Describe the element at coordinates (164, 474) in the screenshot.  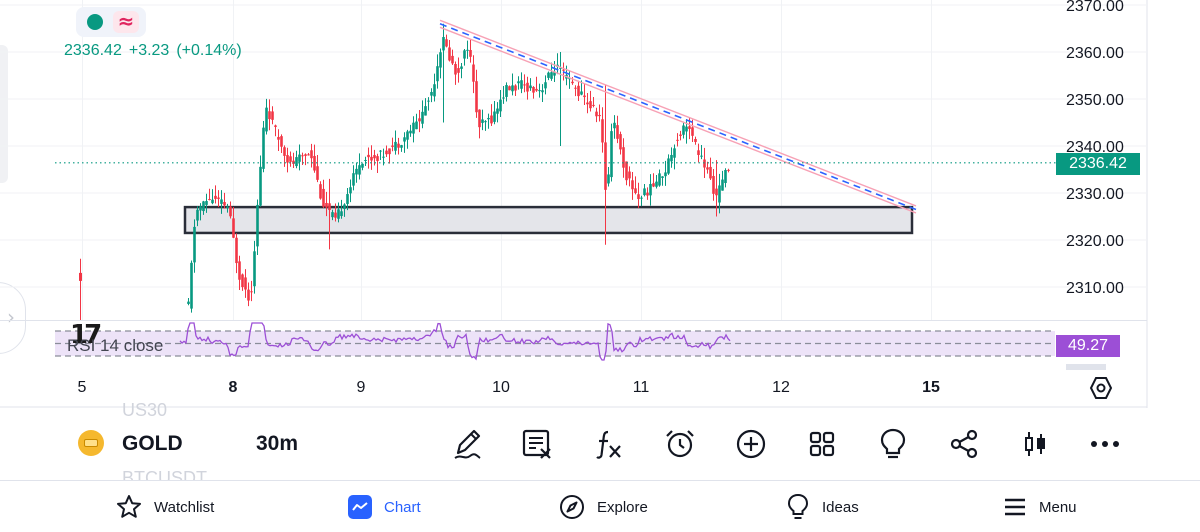
I see `adjacent-symbol-below: BTCUSDT` at that location.